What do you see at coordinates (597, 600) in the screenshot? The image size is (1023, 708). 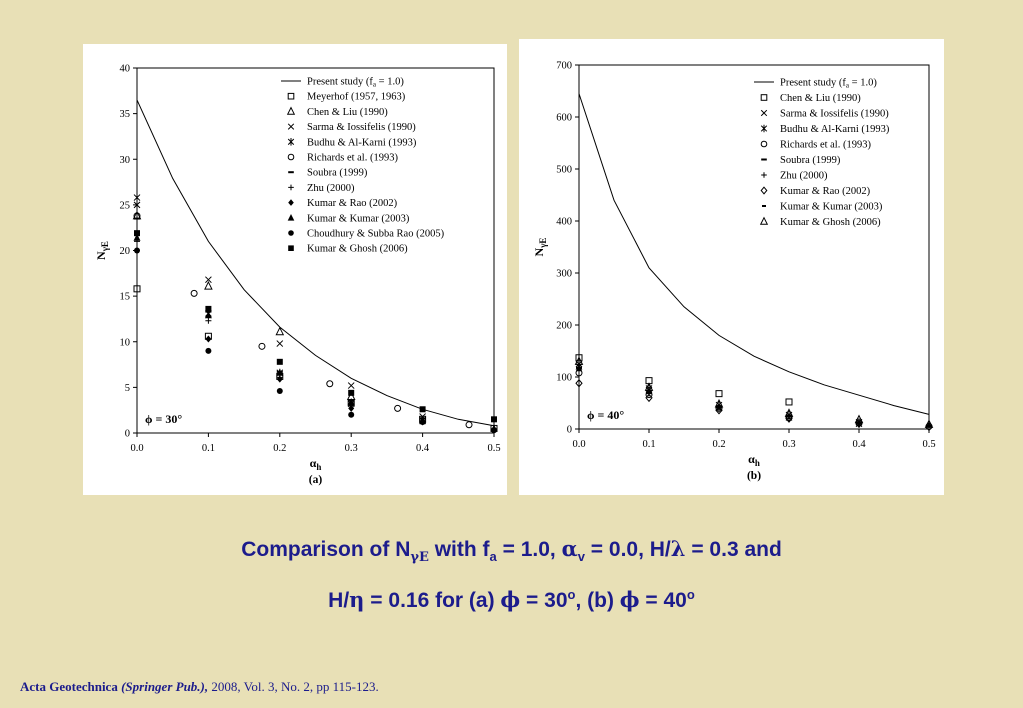 I see `caption-text: , (b)` at bounding box center [597, 600].